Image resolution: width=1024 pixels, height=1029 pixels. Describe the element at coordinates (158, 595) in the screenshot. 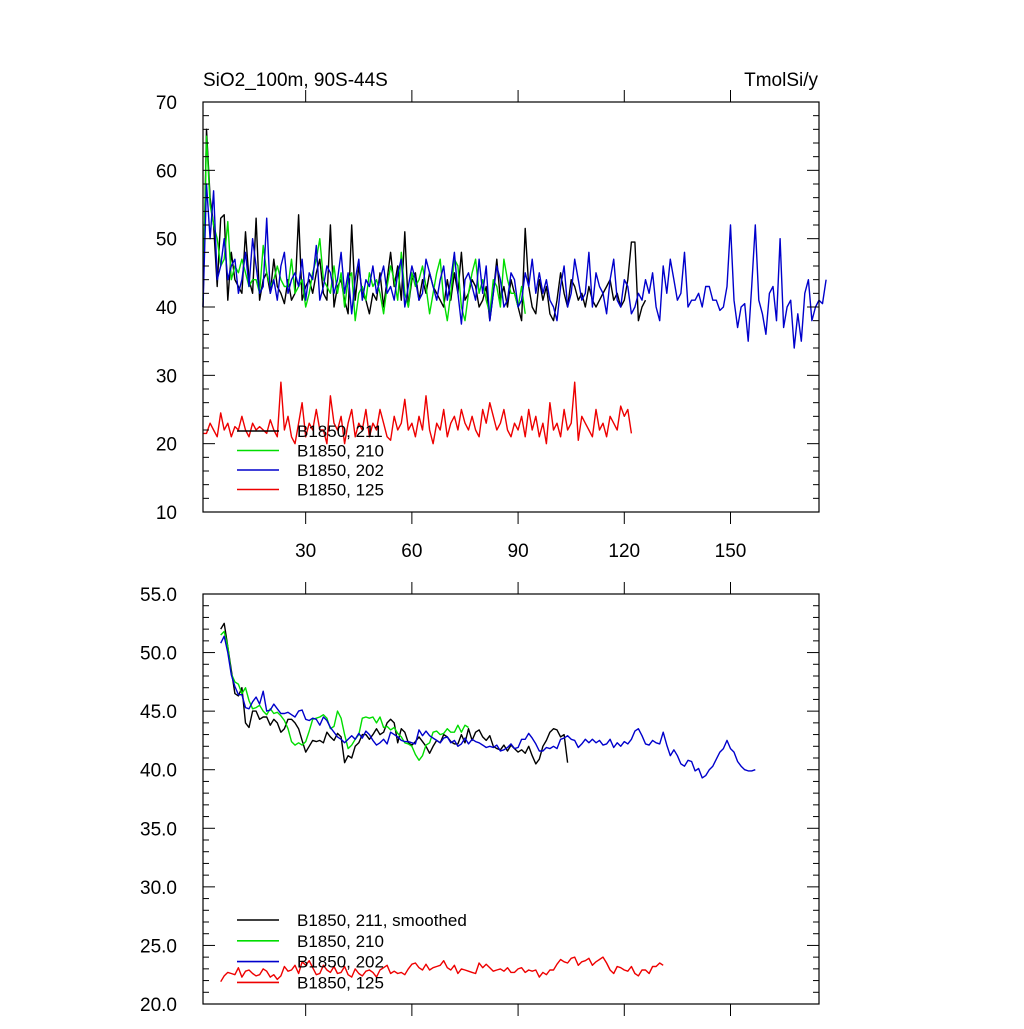

I see `y-tick-label: 55.0` at that location.